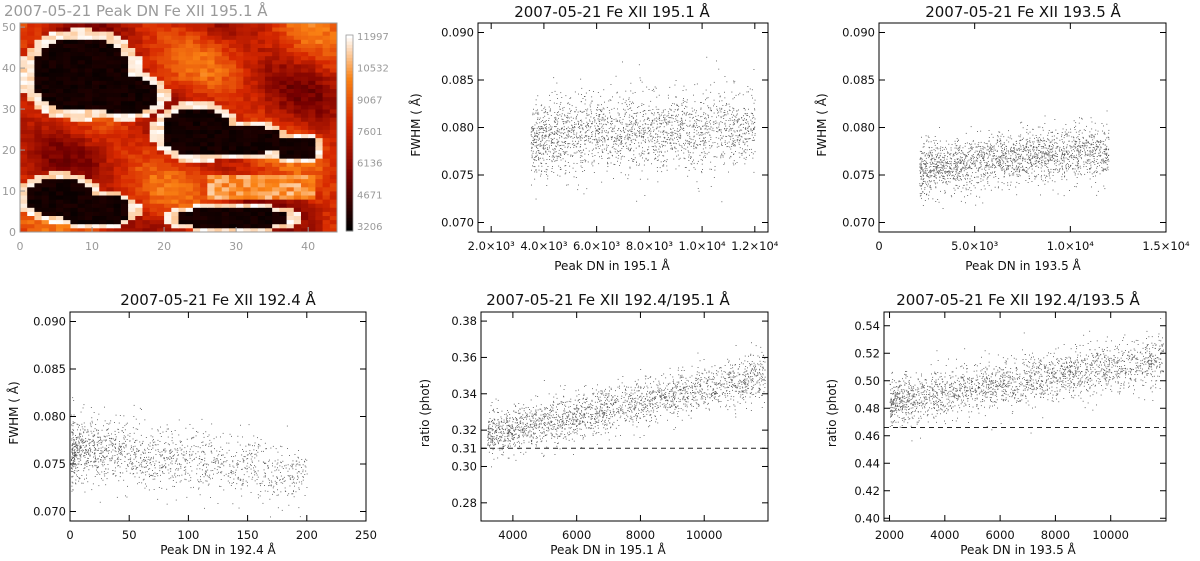  Describe the element at coordinates (544, 246) in the screenshot. I see `x-tick-label: 4.0×10³` at that location.